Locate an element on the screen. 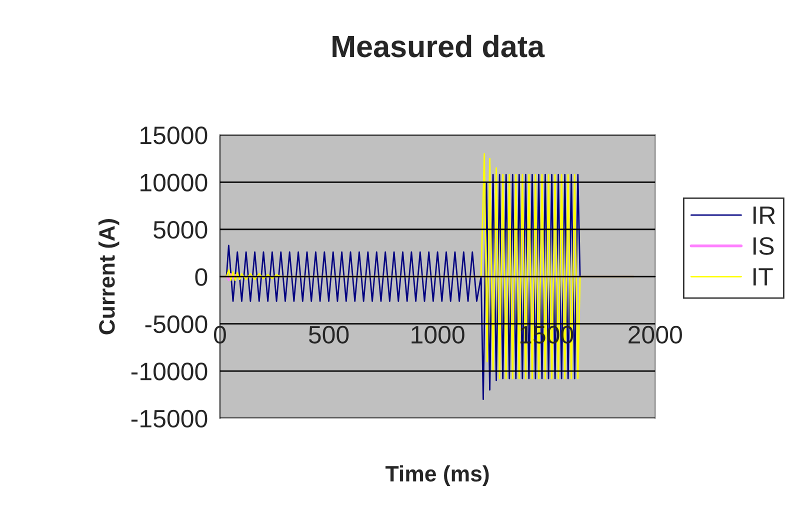 The width and height of the screenshot is (797, 517). y-tick-label: 10000 is located at coordinates (174, 183).